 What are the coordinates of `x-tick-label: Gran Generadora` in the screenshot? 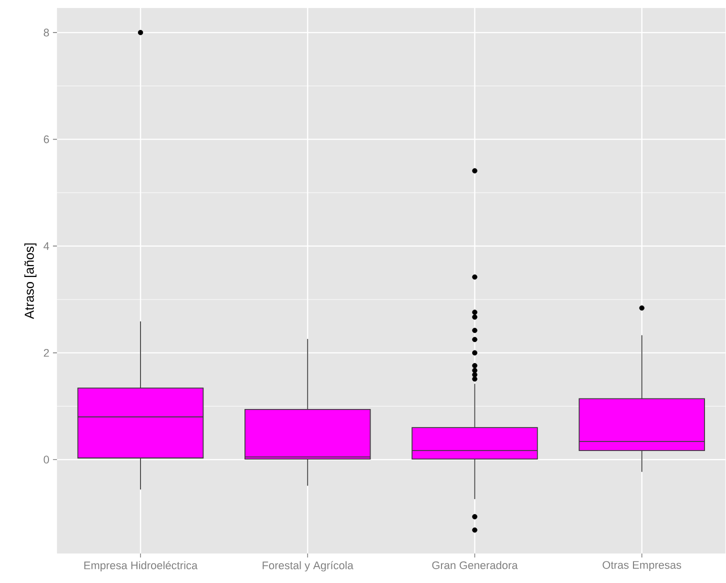 It's located at (475, 565).